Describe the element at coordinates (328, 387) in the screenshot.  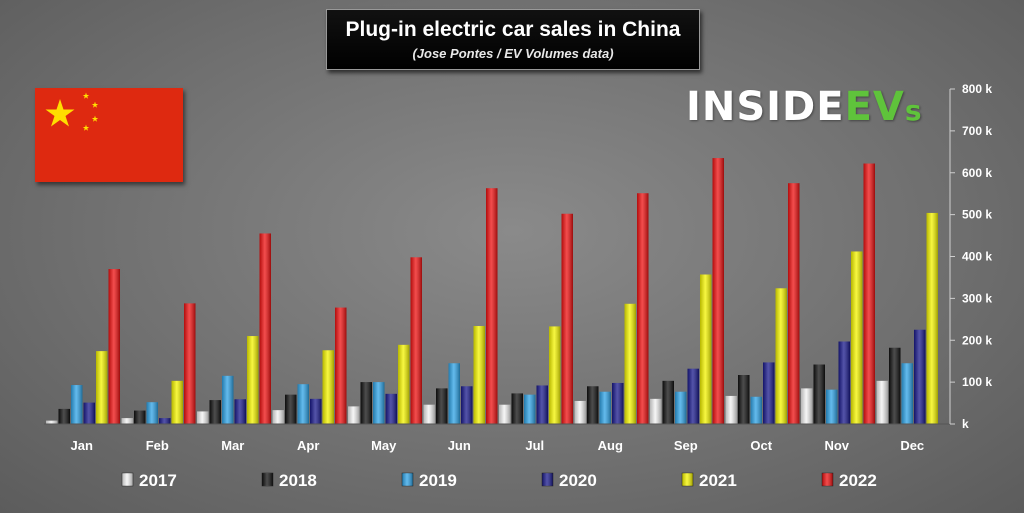
I see `bar-2021-apr` at that location.